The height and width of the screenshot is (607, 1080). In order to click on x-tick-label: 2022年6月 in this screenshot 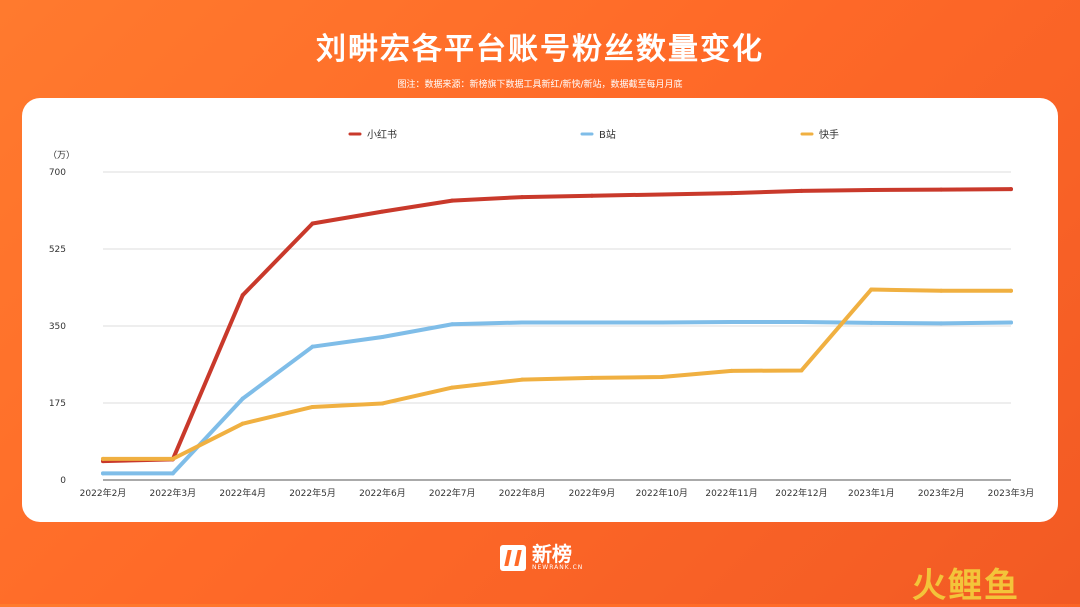, I will do `click(382, 493)`.